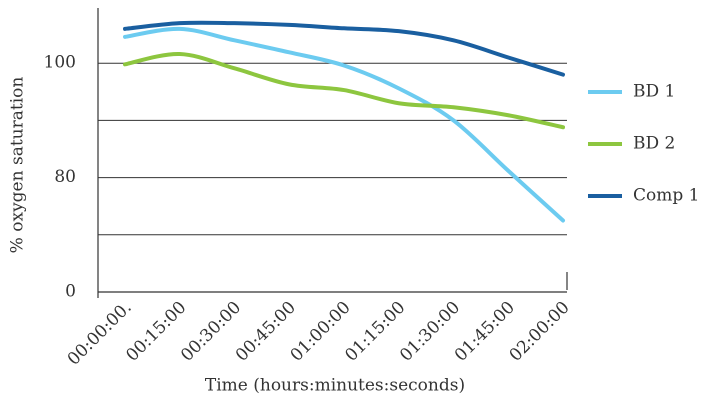 The image size is (721, 402). Describe the element at coordinates (540, 332) in the screenshot. I see `x-tick-label: 02:00:00` at that location.